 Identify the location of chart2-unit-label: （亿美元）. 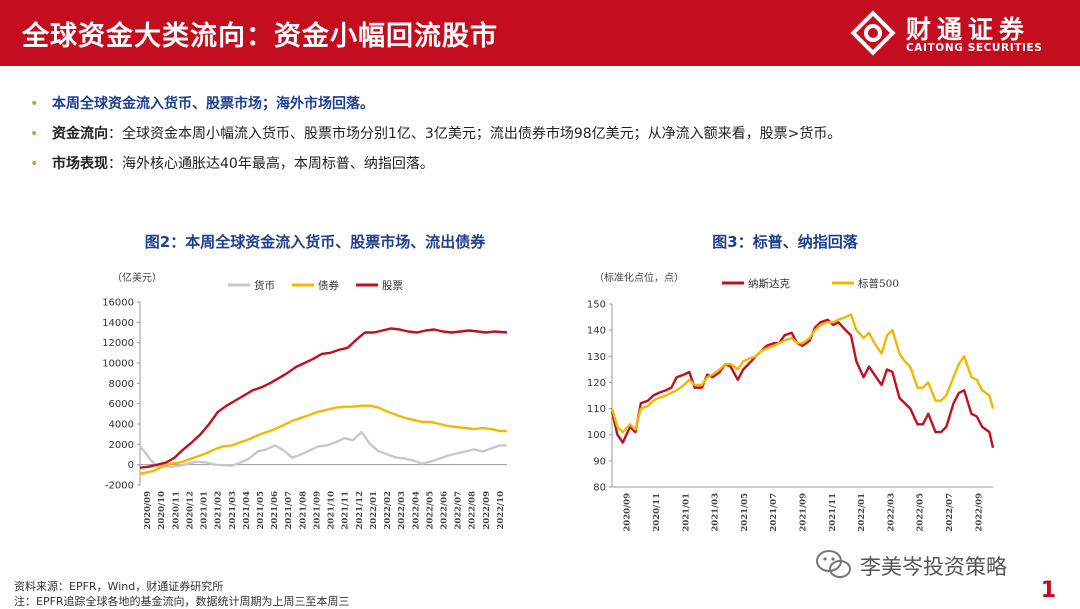
(137, 277).